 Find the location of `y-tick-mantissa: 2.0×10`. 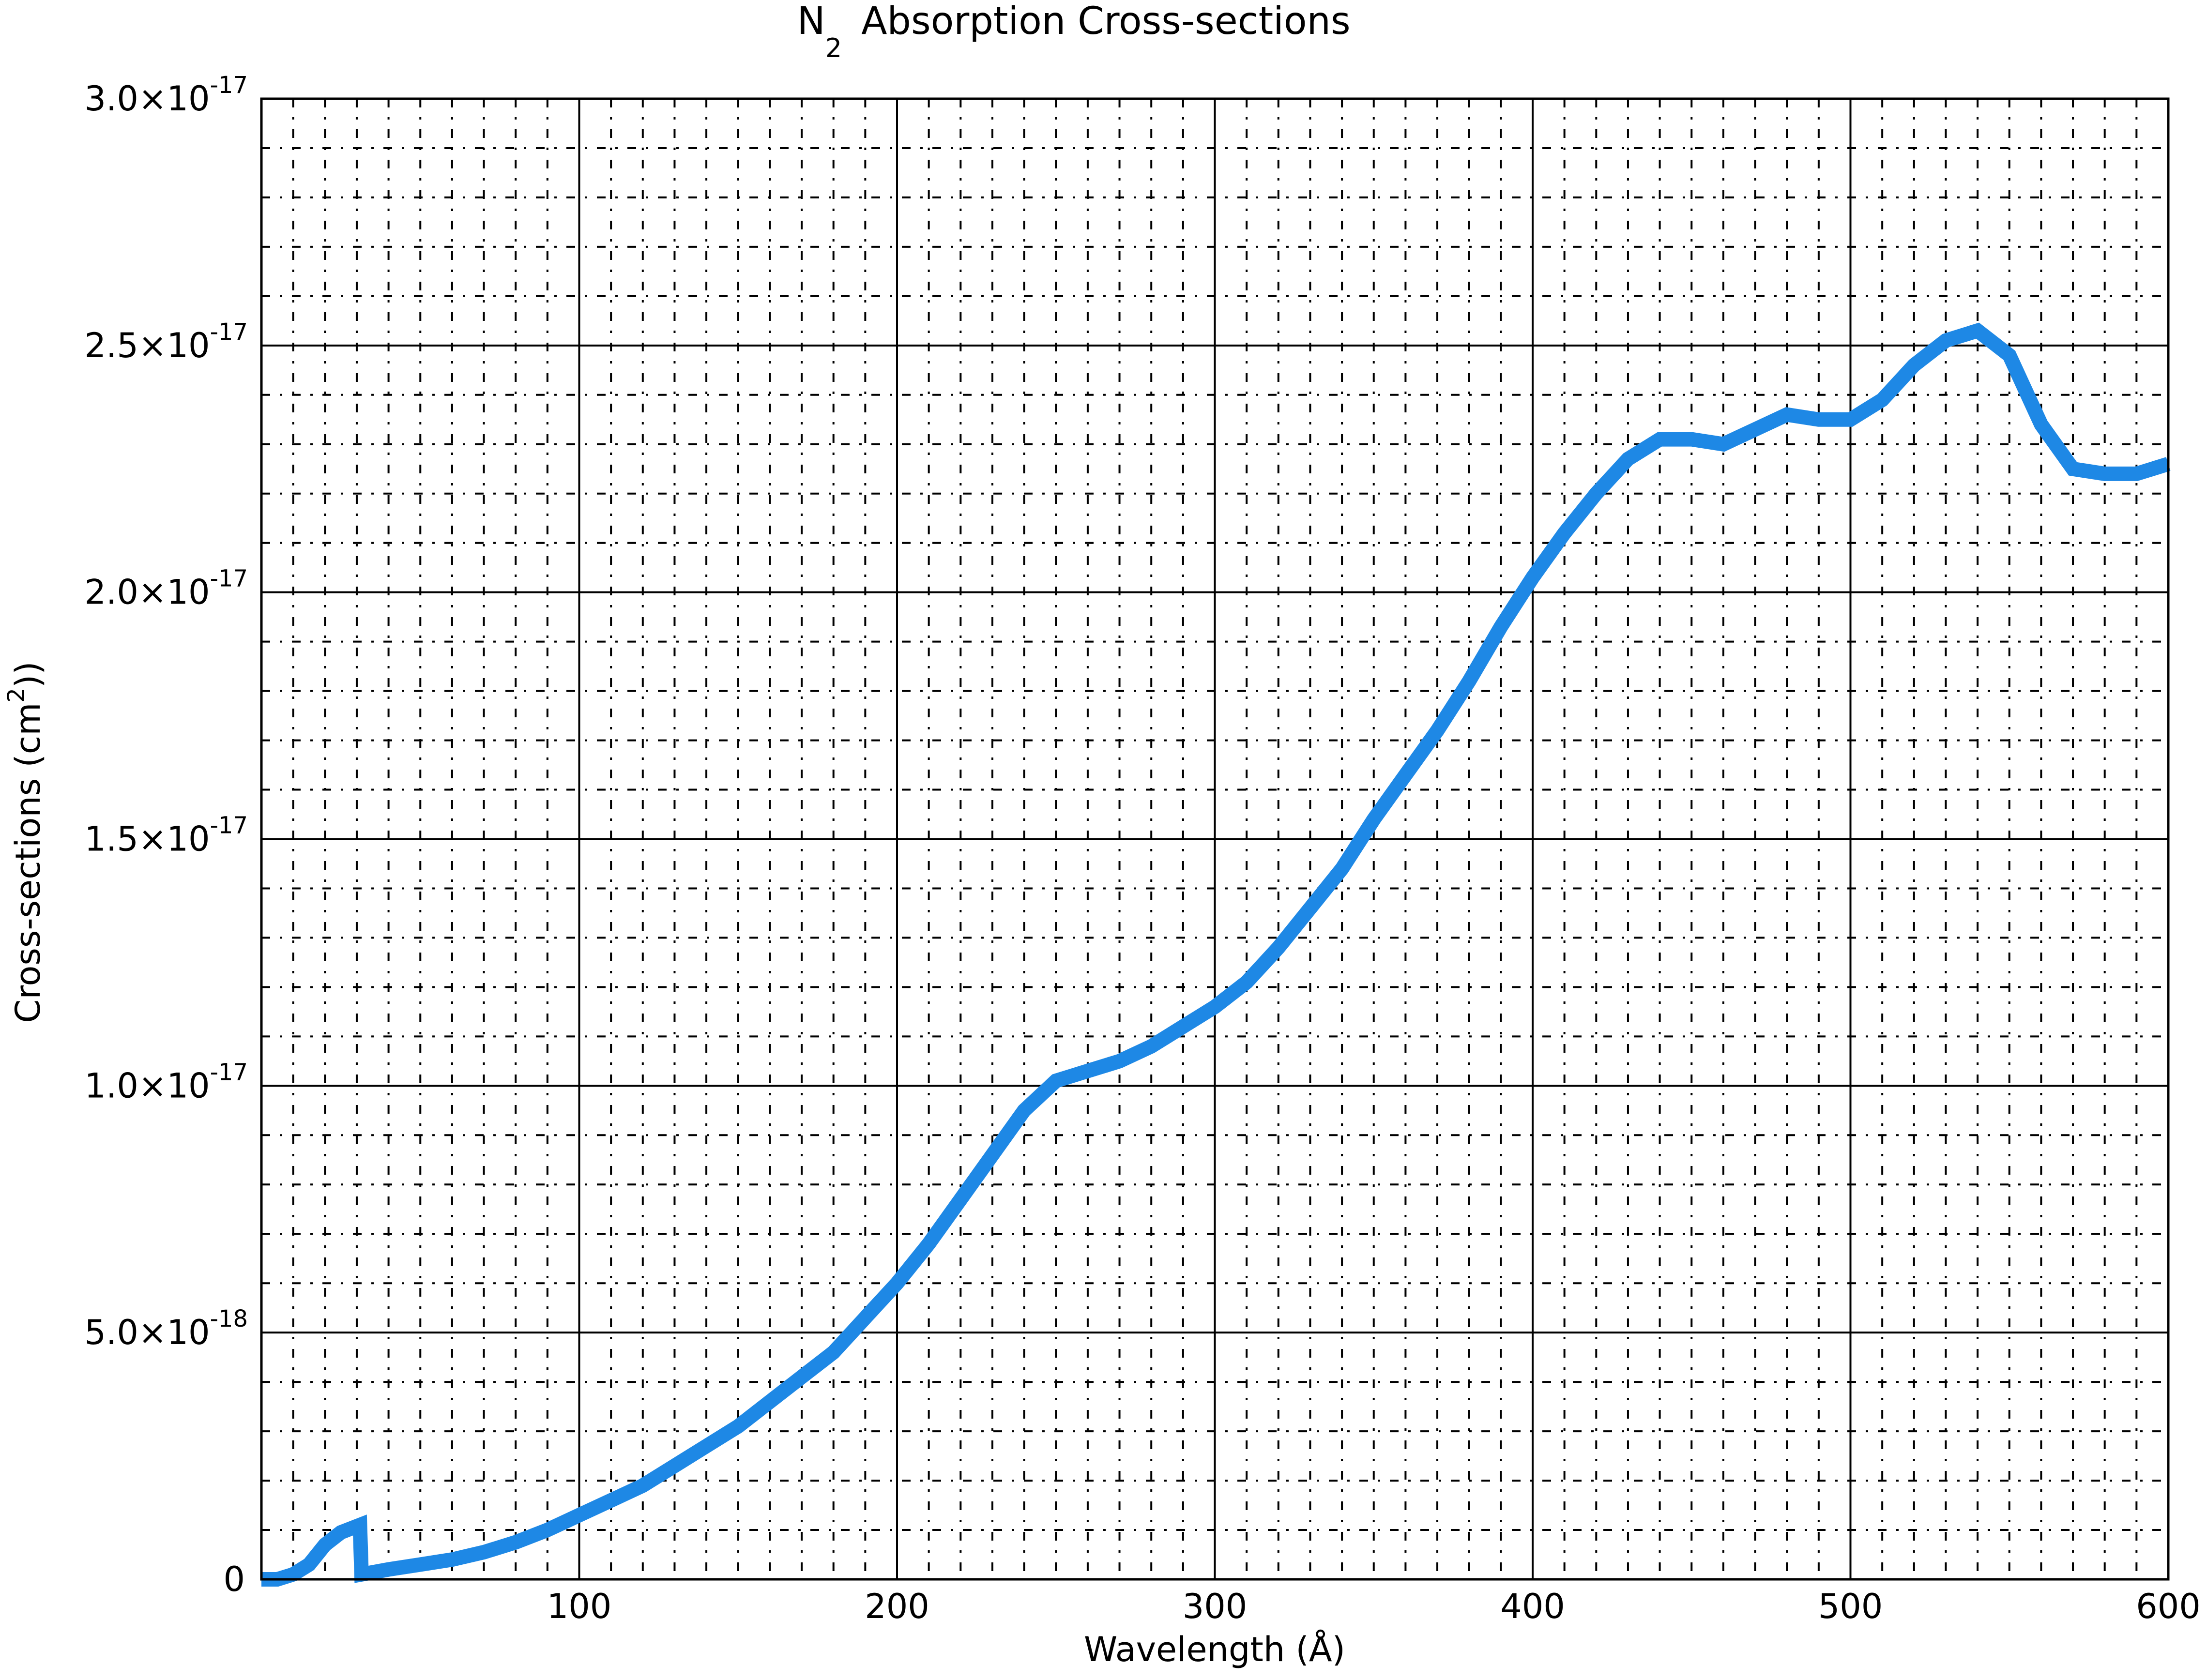

y-tick-mantissa: 2.0×10 is located at coordinates (147, 592).